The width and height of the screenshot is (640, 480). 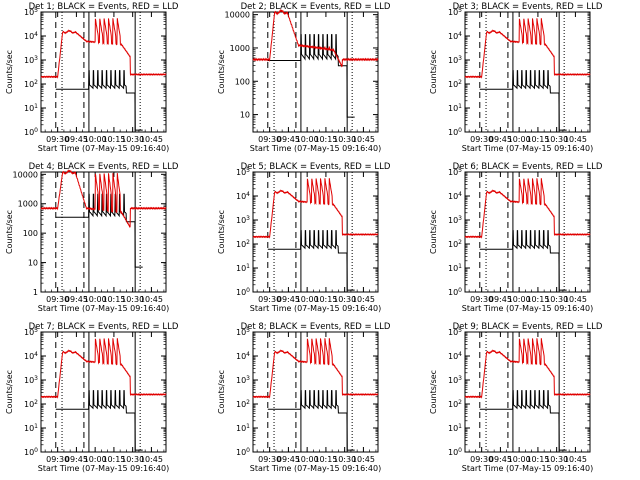 I want to click on plot-title: Det 7; BLACK = Events, RED = LLD, so click(x=104, y=327).